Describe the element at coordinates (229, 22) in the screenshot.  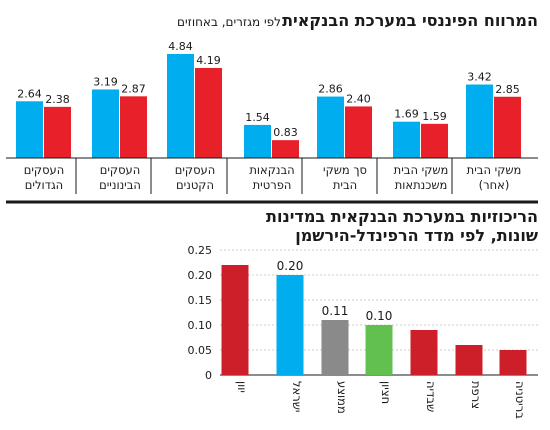
I see `chart1-subtitle: לפי מגזרים, באחוזים` at that location.